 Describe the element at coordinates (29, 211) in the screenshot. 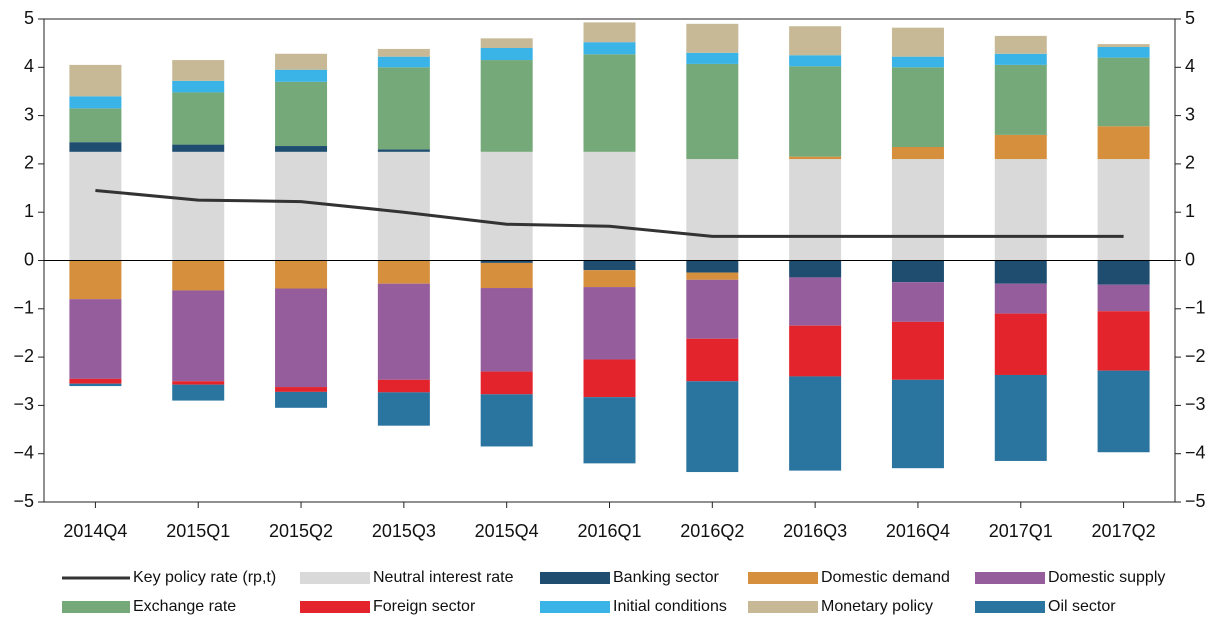

I see `y-tick-label: 1` at that location.